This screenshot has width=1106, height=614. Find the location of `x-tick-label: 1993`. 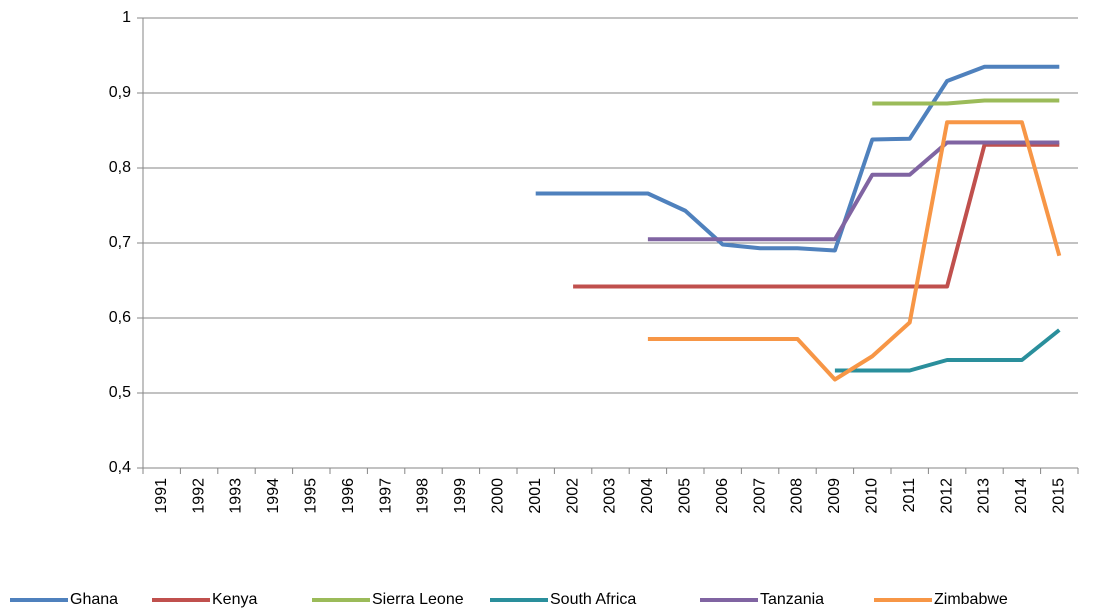

x-tick-label: 1993 is located at coordinates (236, 496).